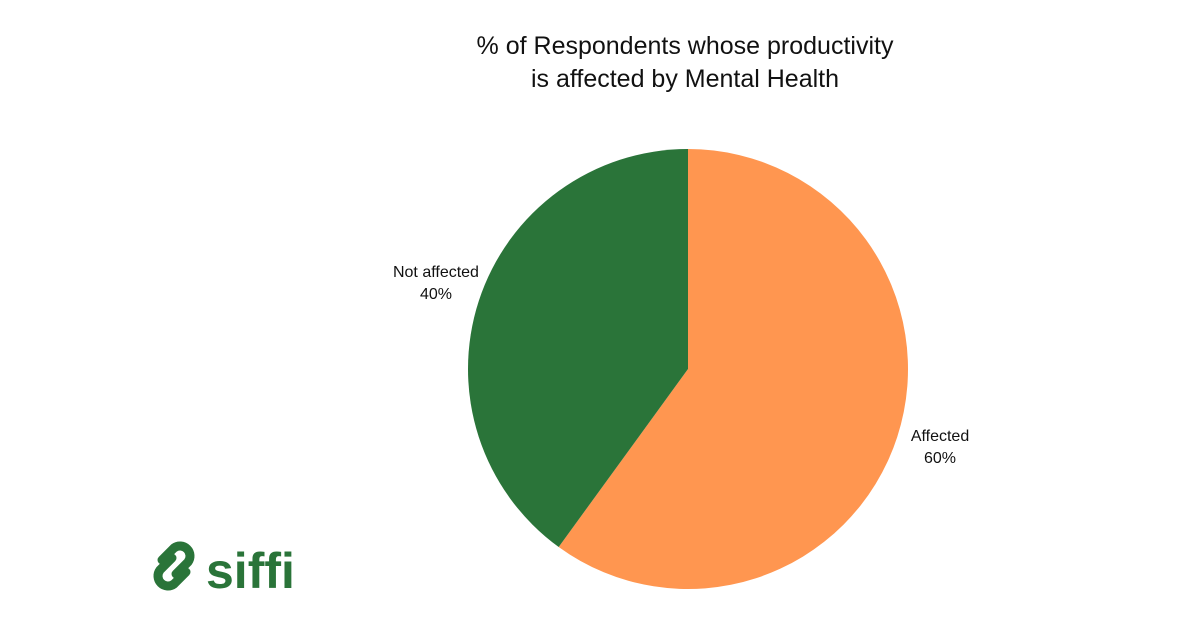  Describe the element at coordinates (436, 294) in the screenshot. I see `slice-value-label: 40%` at that location.